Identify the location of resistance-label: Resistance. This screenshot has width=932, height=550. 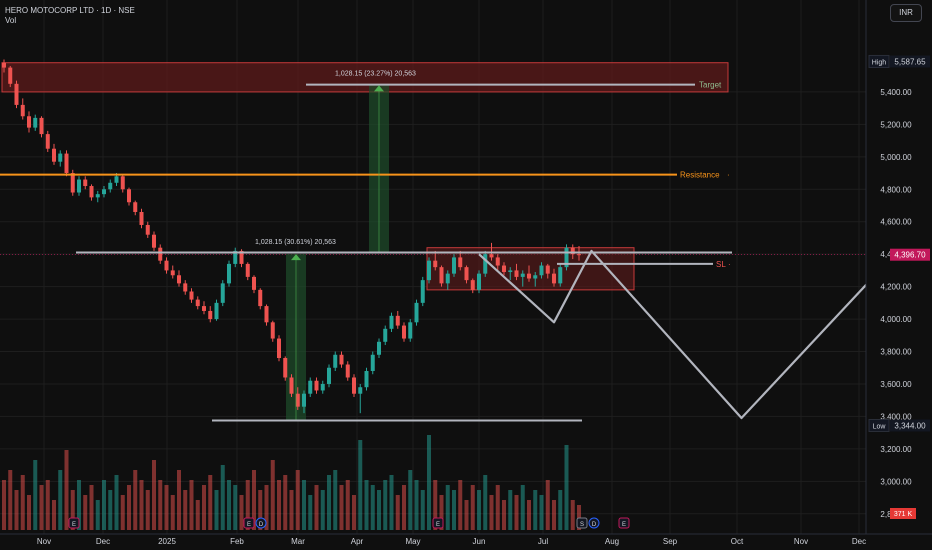
(700, 175).